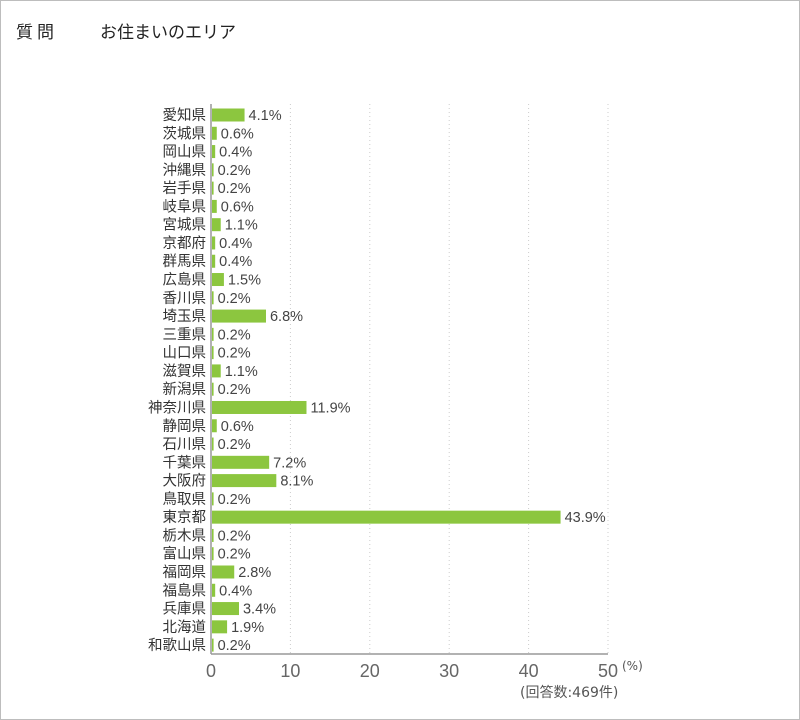  Describe the element at coordinates (185, 590) in the screenshot. I see `category-label: 福島県` at that location.